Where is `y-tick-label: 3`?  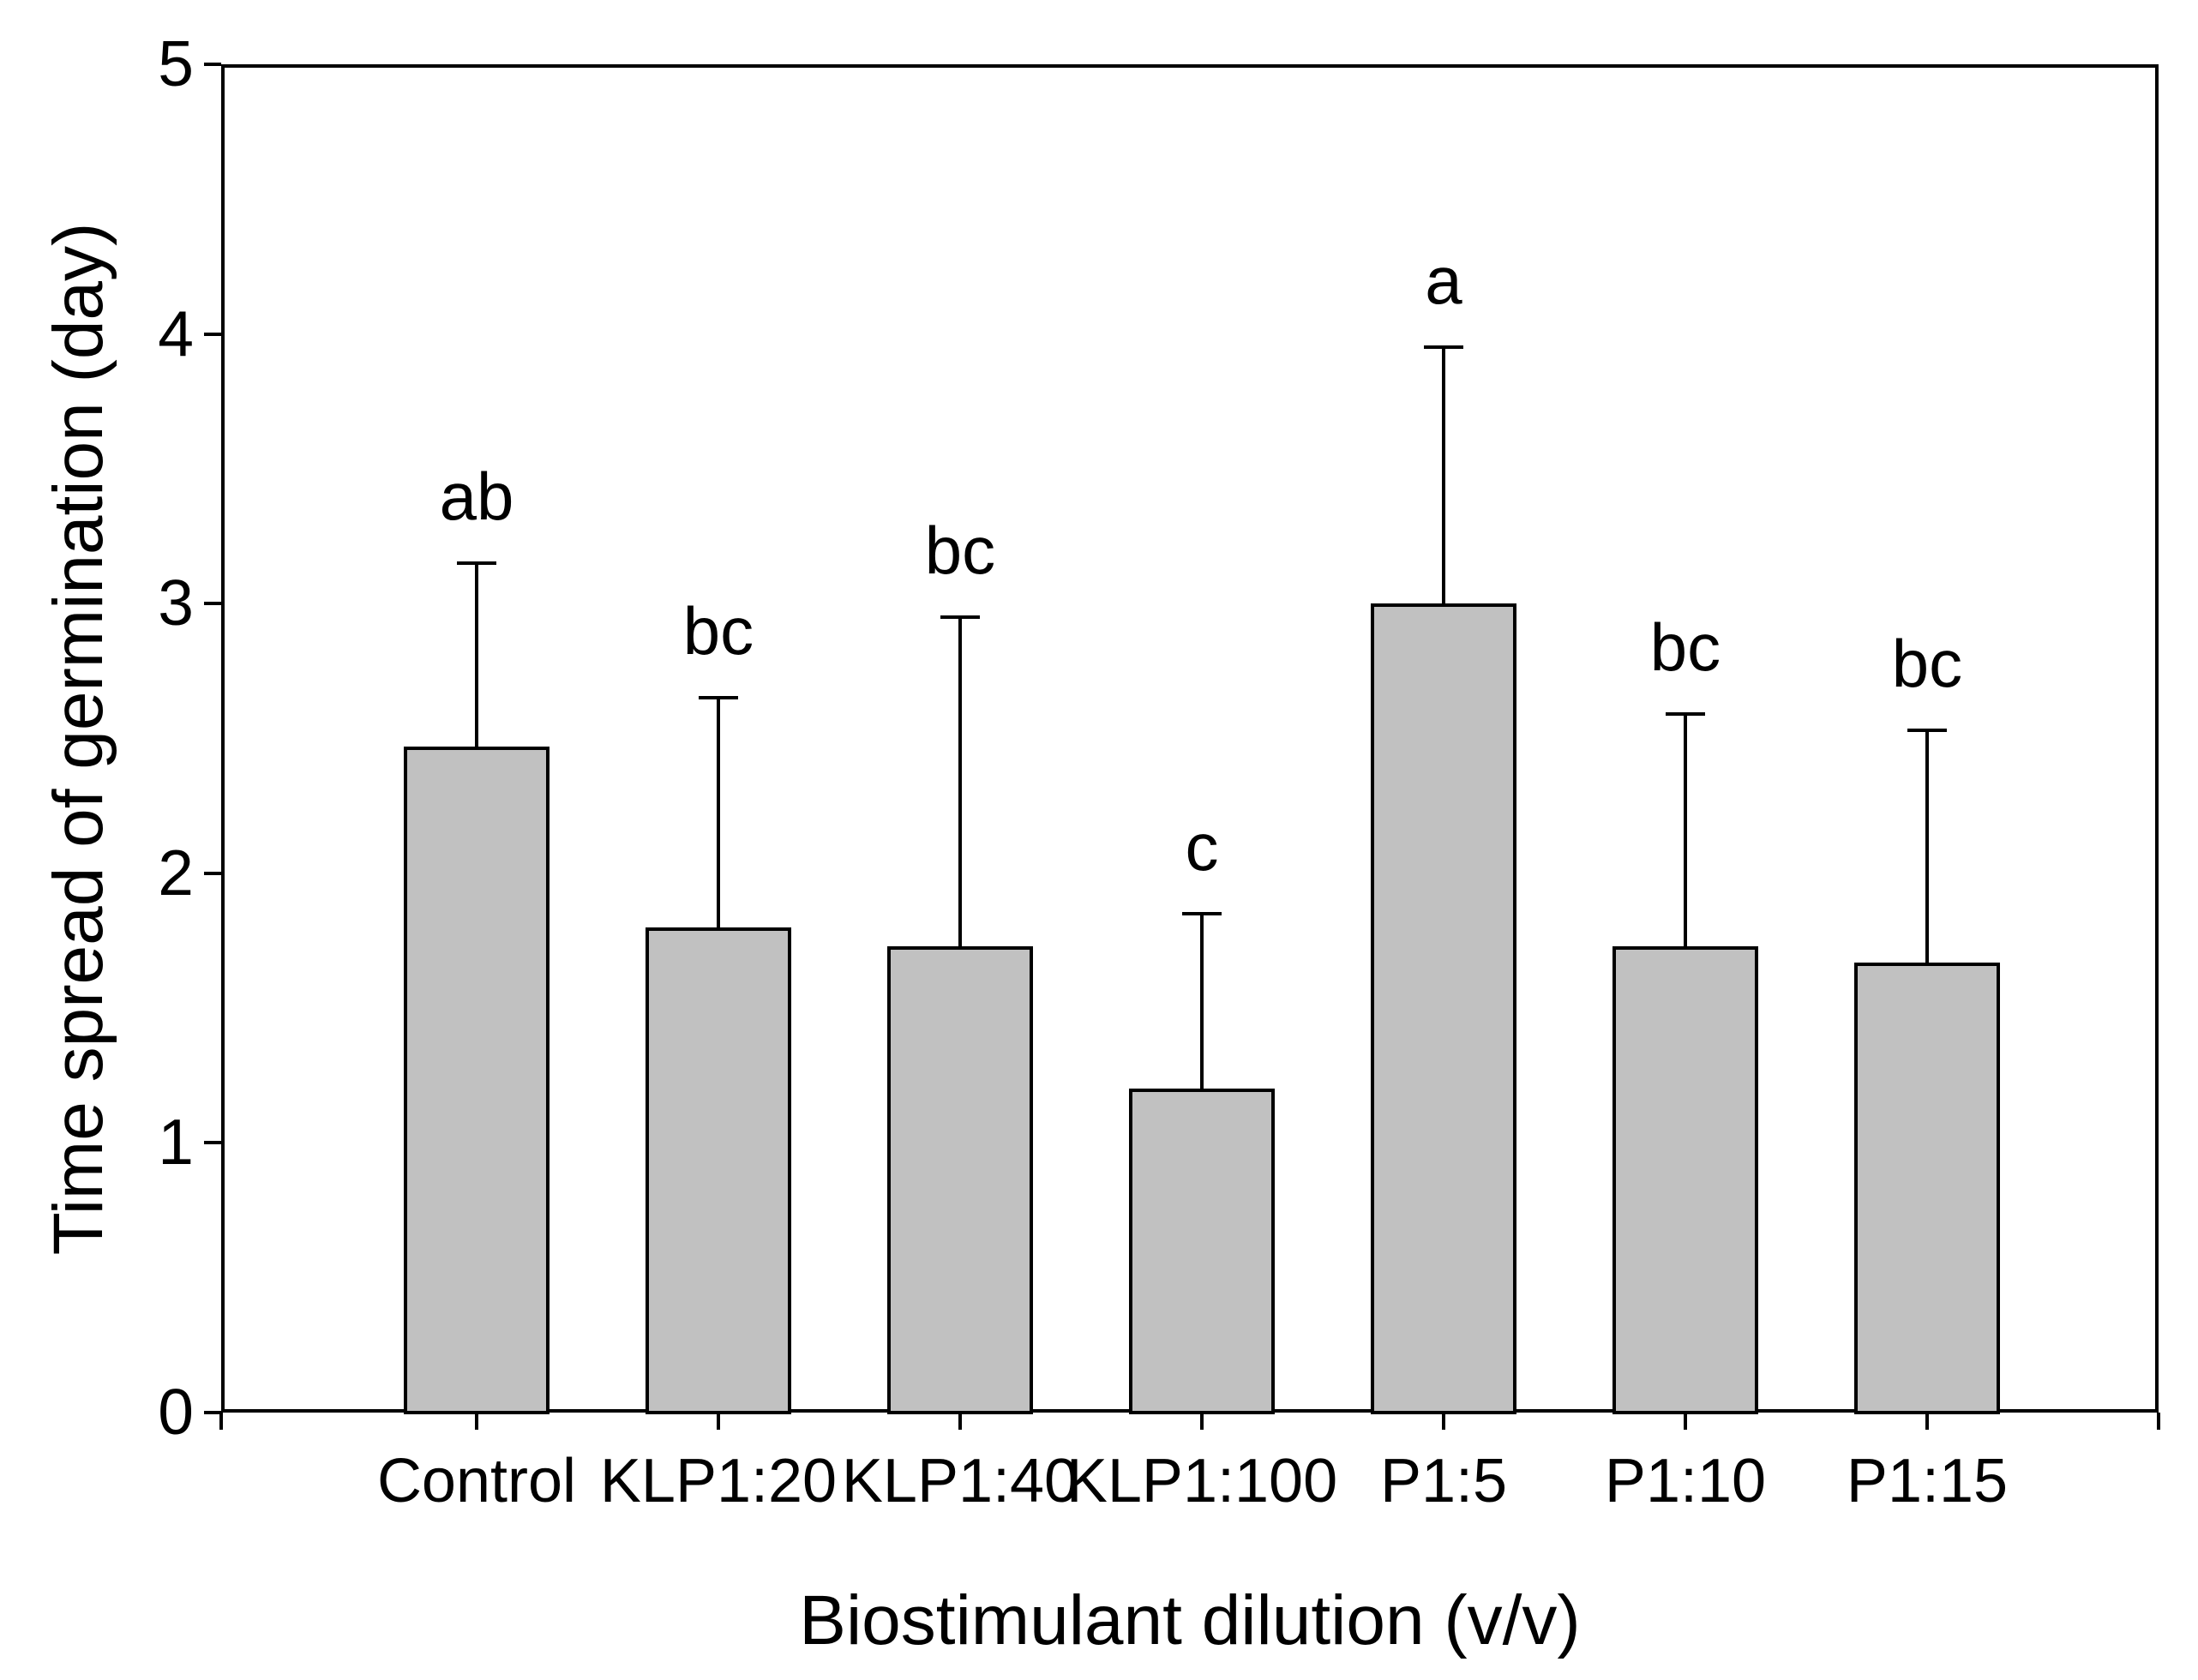
y-tick-label: 3 is located at coordinates (176, 603).